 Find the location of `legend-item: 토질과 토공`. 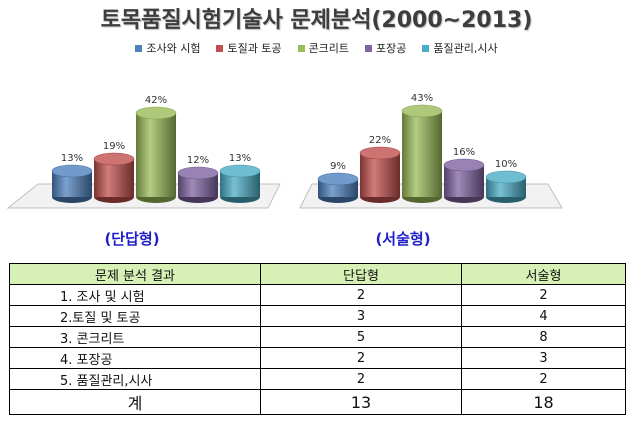

legend-item: 토질과 토공 is located at coordinates (249, 48).